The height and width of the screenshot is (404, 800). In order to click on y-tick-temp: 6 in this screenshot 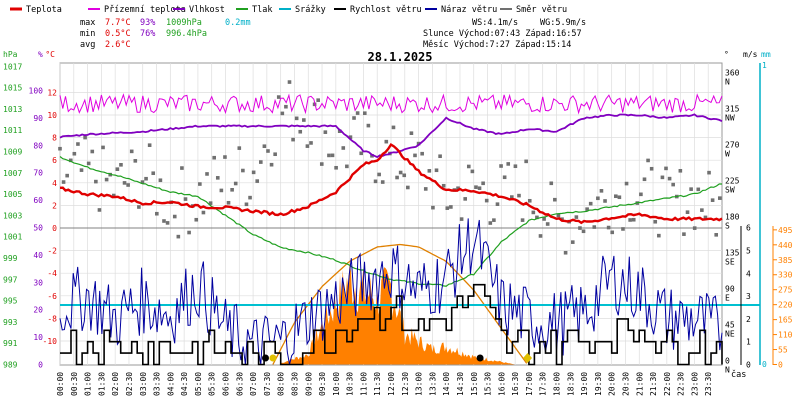, I will do `click(54, 160)`.